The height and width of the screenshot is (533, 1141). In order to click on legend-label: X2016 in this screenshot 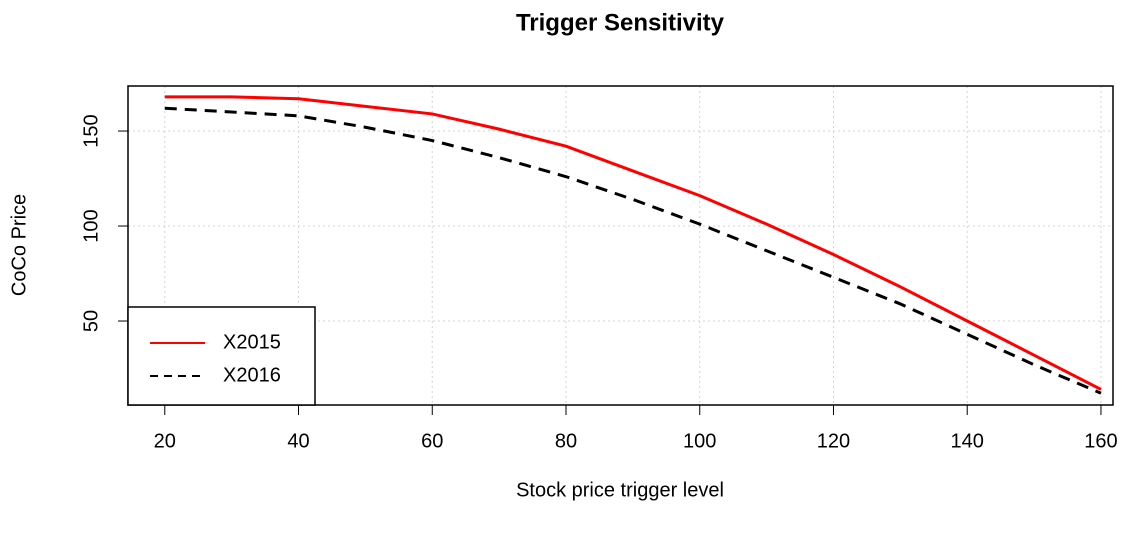, I will do `click(252, 375)`.